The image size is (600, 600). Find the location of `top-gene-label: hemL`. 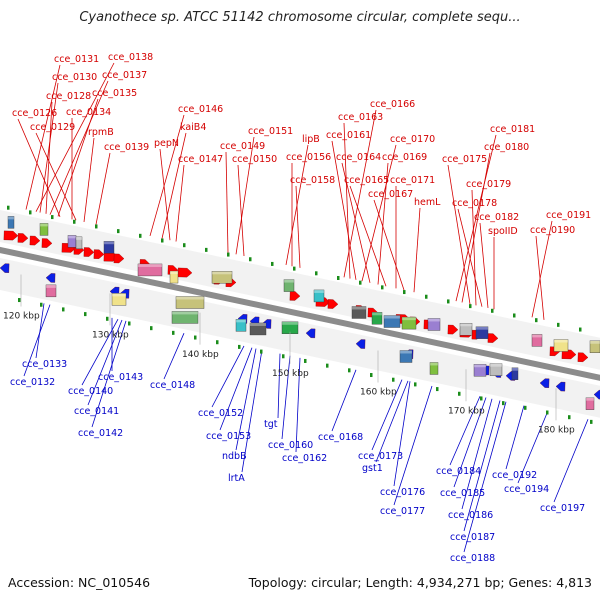

top-gene-label: hemL is located at coordinates (427, 202).